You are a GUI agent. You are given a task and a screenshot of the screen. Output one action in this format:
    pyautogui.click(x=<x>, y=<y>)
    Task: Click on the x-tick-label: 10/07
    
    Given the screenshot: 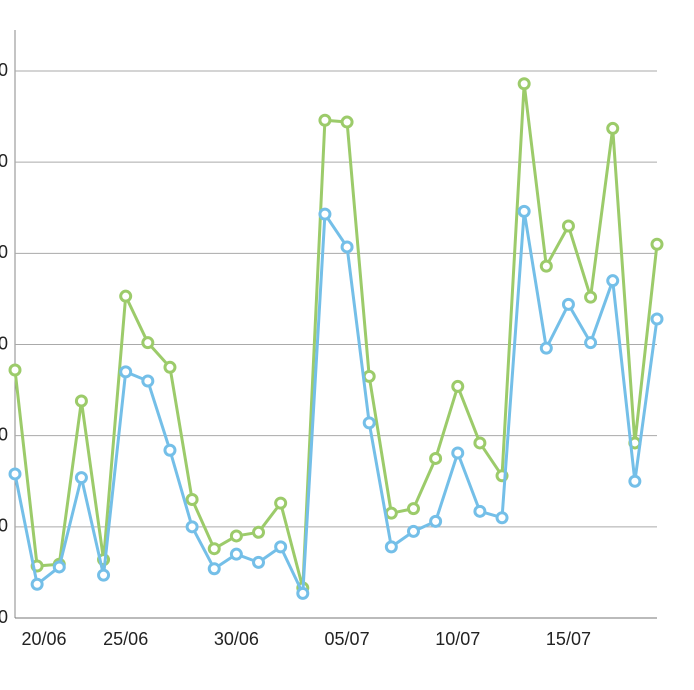 What is the action you would take?
    pyautogui.click(x=457, y=639)
    